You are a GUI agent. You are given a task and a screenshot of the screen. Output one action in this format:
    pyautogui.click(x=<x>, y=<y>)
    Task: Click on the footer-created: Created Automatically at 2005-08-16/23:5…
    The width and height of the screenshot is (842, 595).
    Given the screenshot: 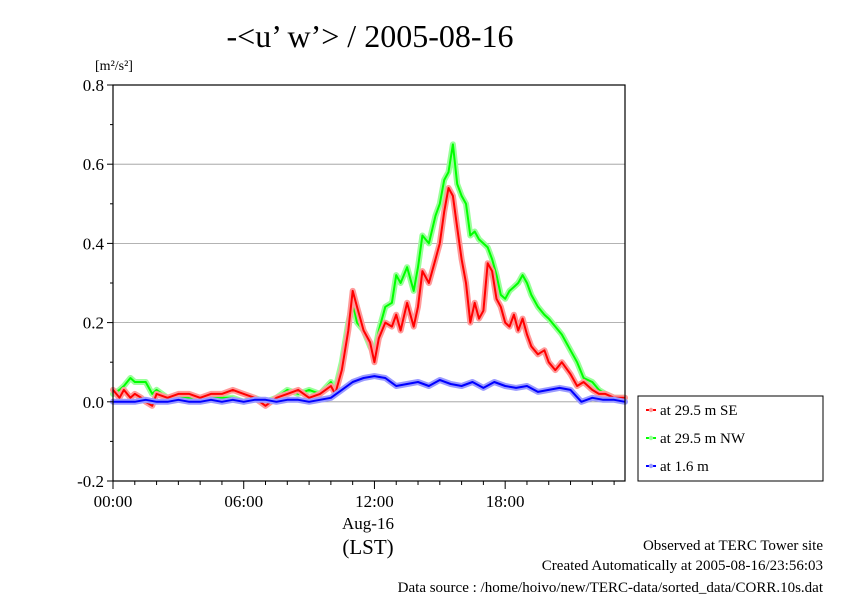 What is the action you would take?
    pyautogui.click(x=682, y=566)
    